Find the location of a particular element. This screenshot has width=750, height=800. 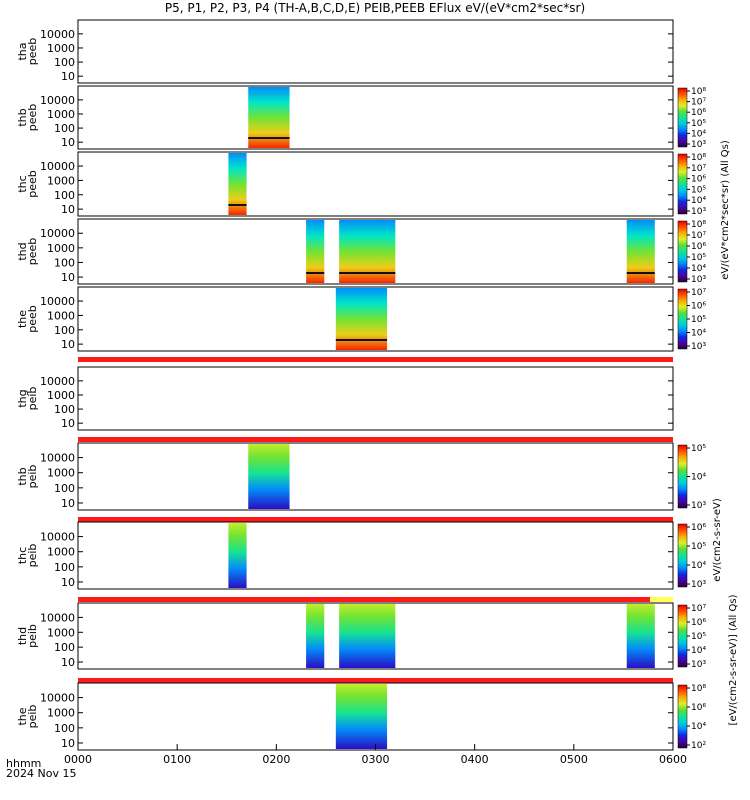

date-label: 2024 Nov 15 is located at coordinates (41, 773).